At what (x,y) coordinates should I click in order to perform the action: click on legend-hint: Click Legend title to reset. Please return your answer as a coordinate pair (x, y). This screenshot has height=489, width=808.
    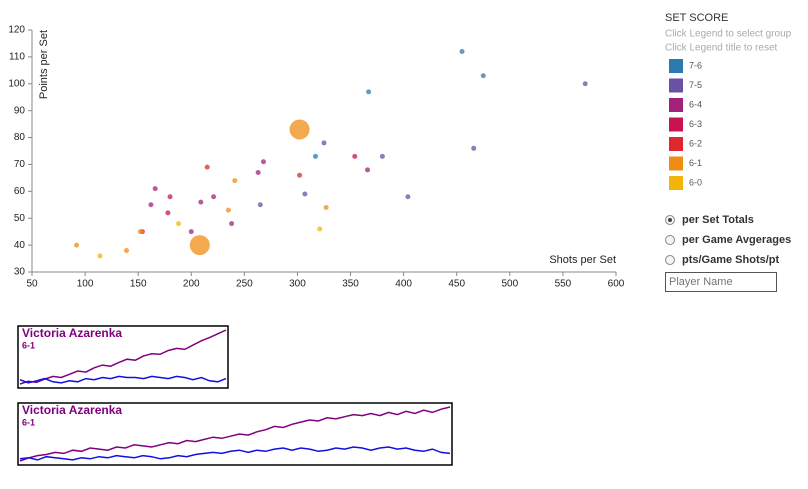
    Looking at the image, I should click on (721, 48).